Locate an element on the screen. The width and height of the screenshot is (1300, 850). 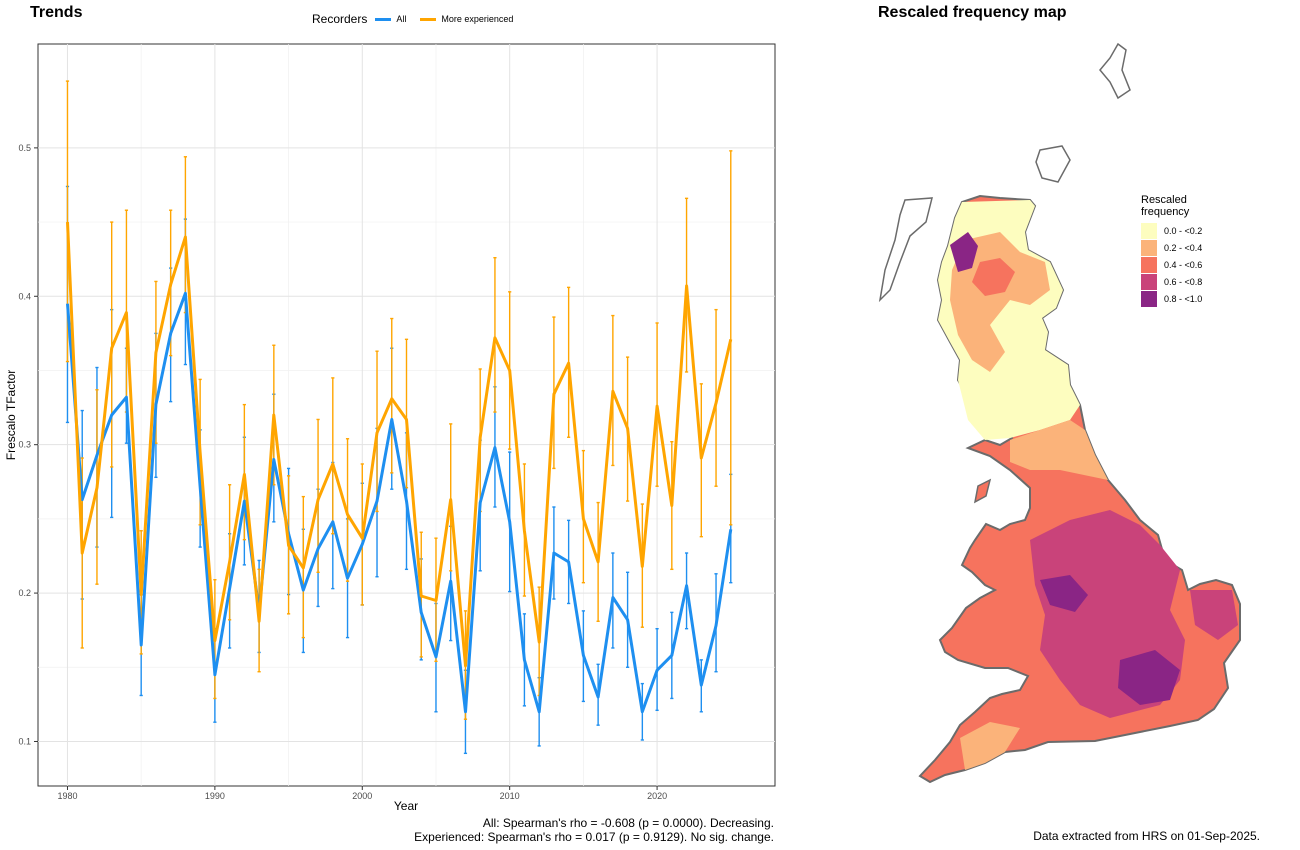
y-tick-label: 0.3 is located at coordinates (24, 445).